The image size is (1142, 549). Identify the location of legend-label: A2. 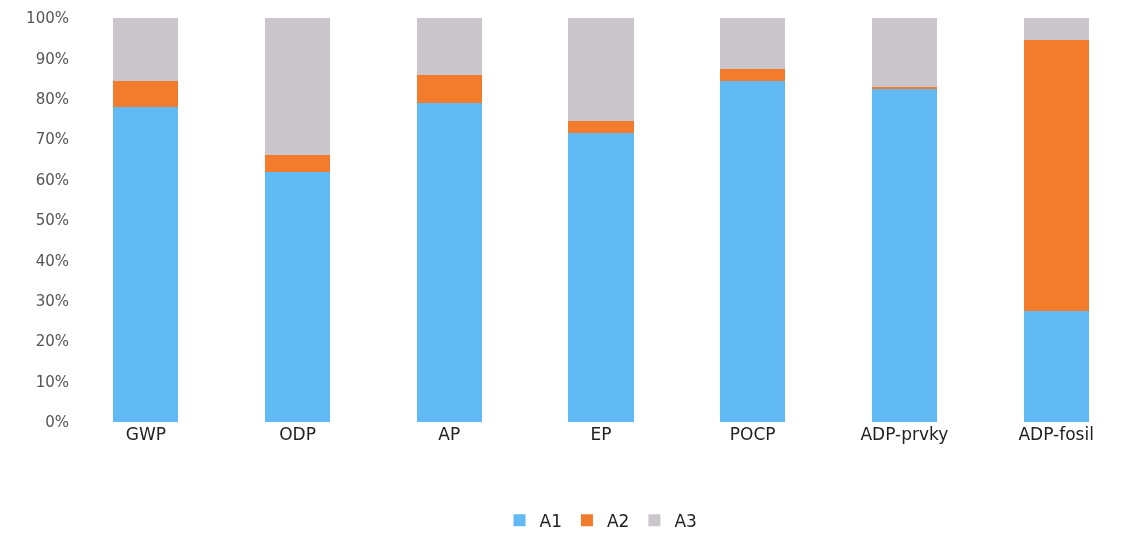
(618, 520).